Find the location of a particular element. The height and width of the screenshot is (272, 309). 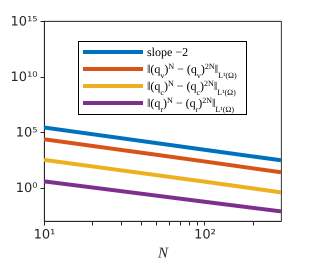

y-tick-label: 10⁰ is located at coordinates (27, 188).